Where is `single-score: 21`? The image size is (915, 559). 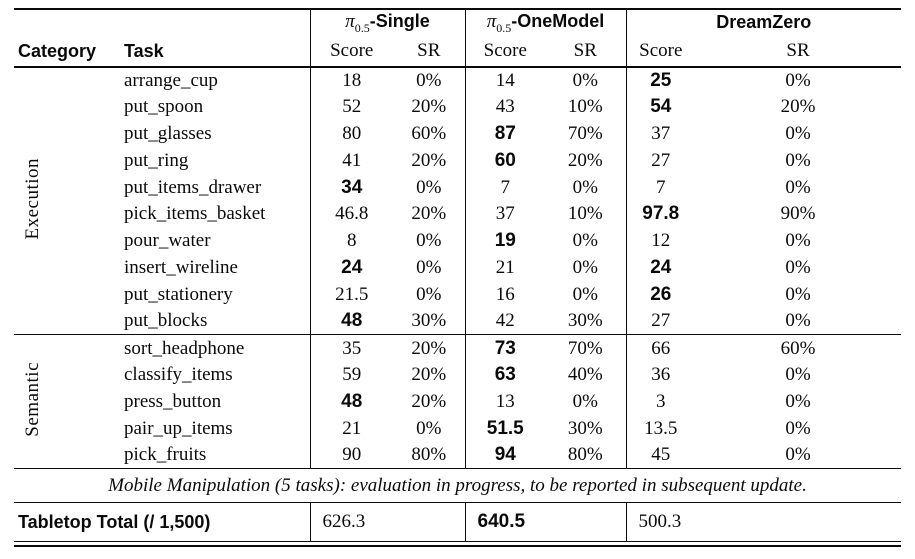 single-score: 21 is located at coordinates (351, 429).